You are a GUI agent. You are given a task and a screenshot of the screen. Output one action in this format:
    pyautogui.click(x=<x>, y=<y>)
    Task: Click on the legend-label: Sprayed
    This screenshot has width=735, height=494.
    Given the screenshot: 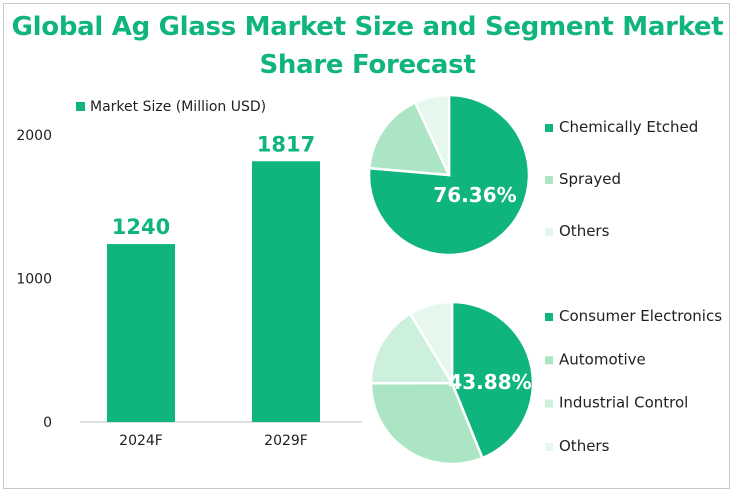 What is the action you would take?
    pyautogui.click(x=590, y=179)
    